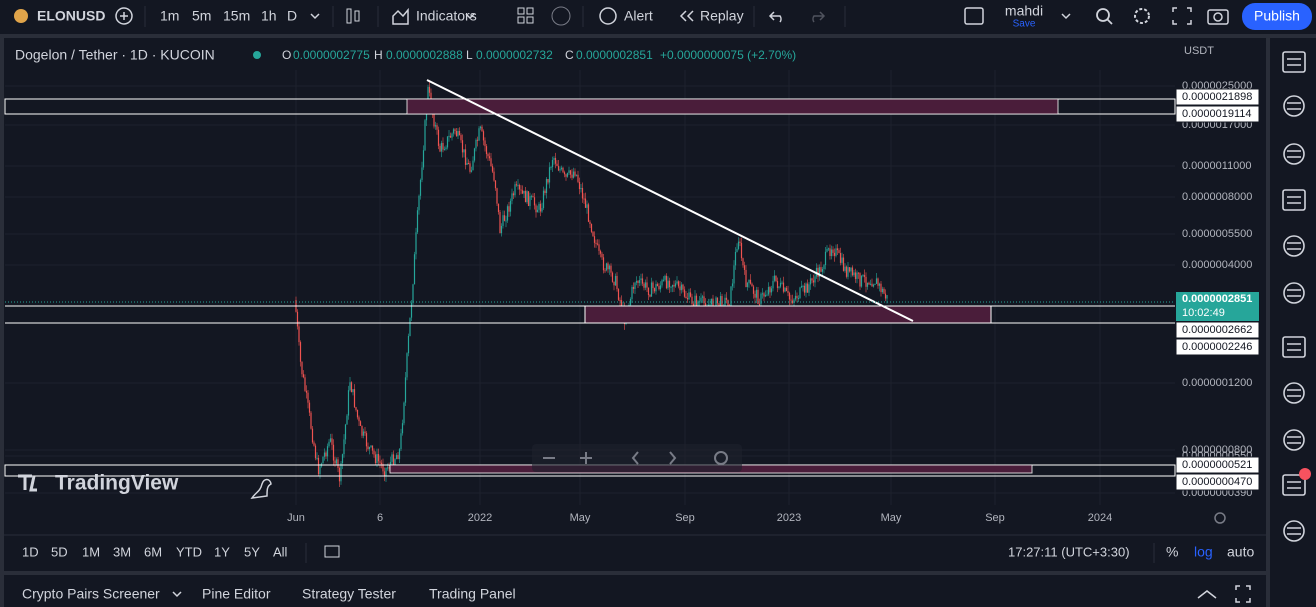  I want to click on bottom-tab: Crypto Pairs Screener, so click(91, 594).